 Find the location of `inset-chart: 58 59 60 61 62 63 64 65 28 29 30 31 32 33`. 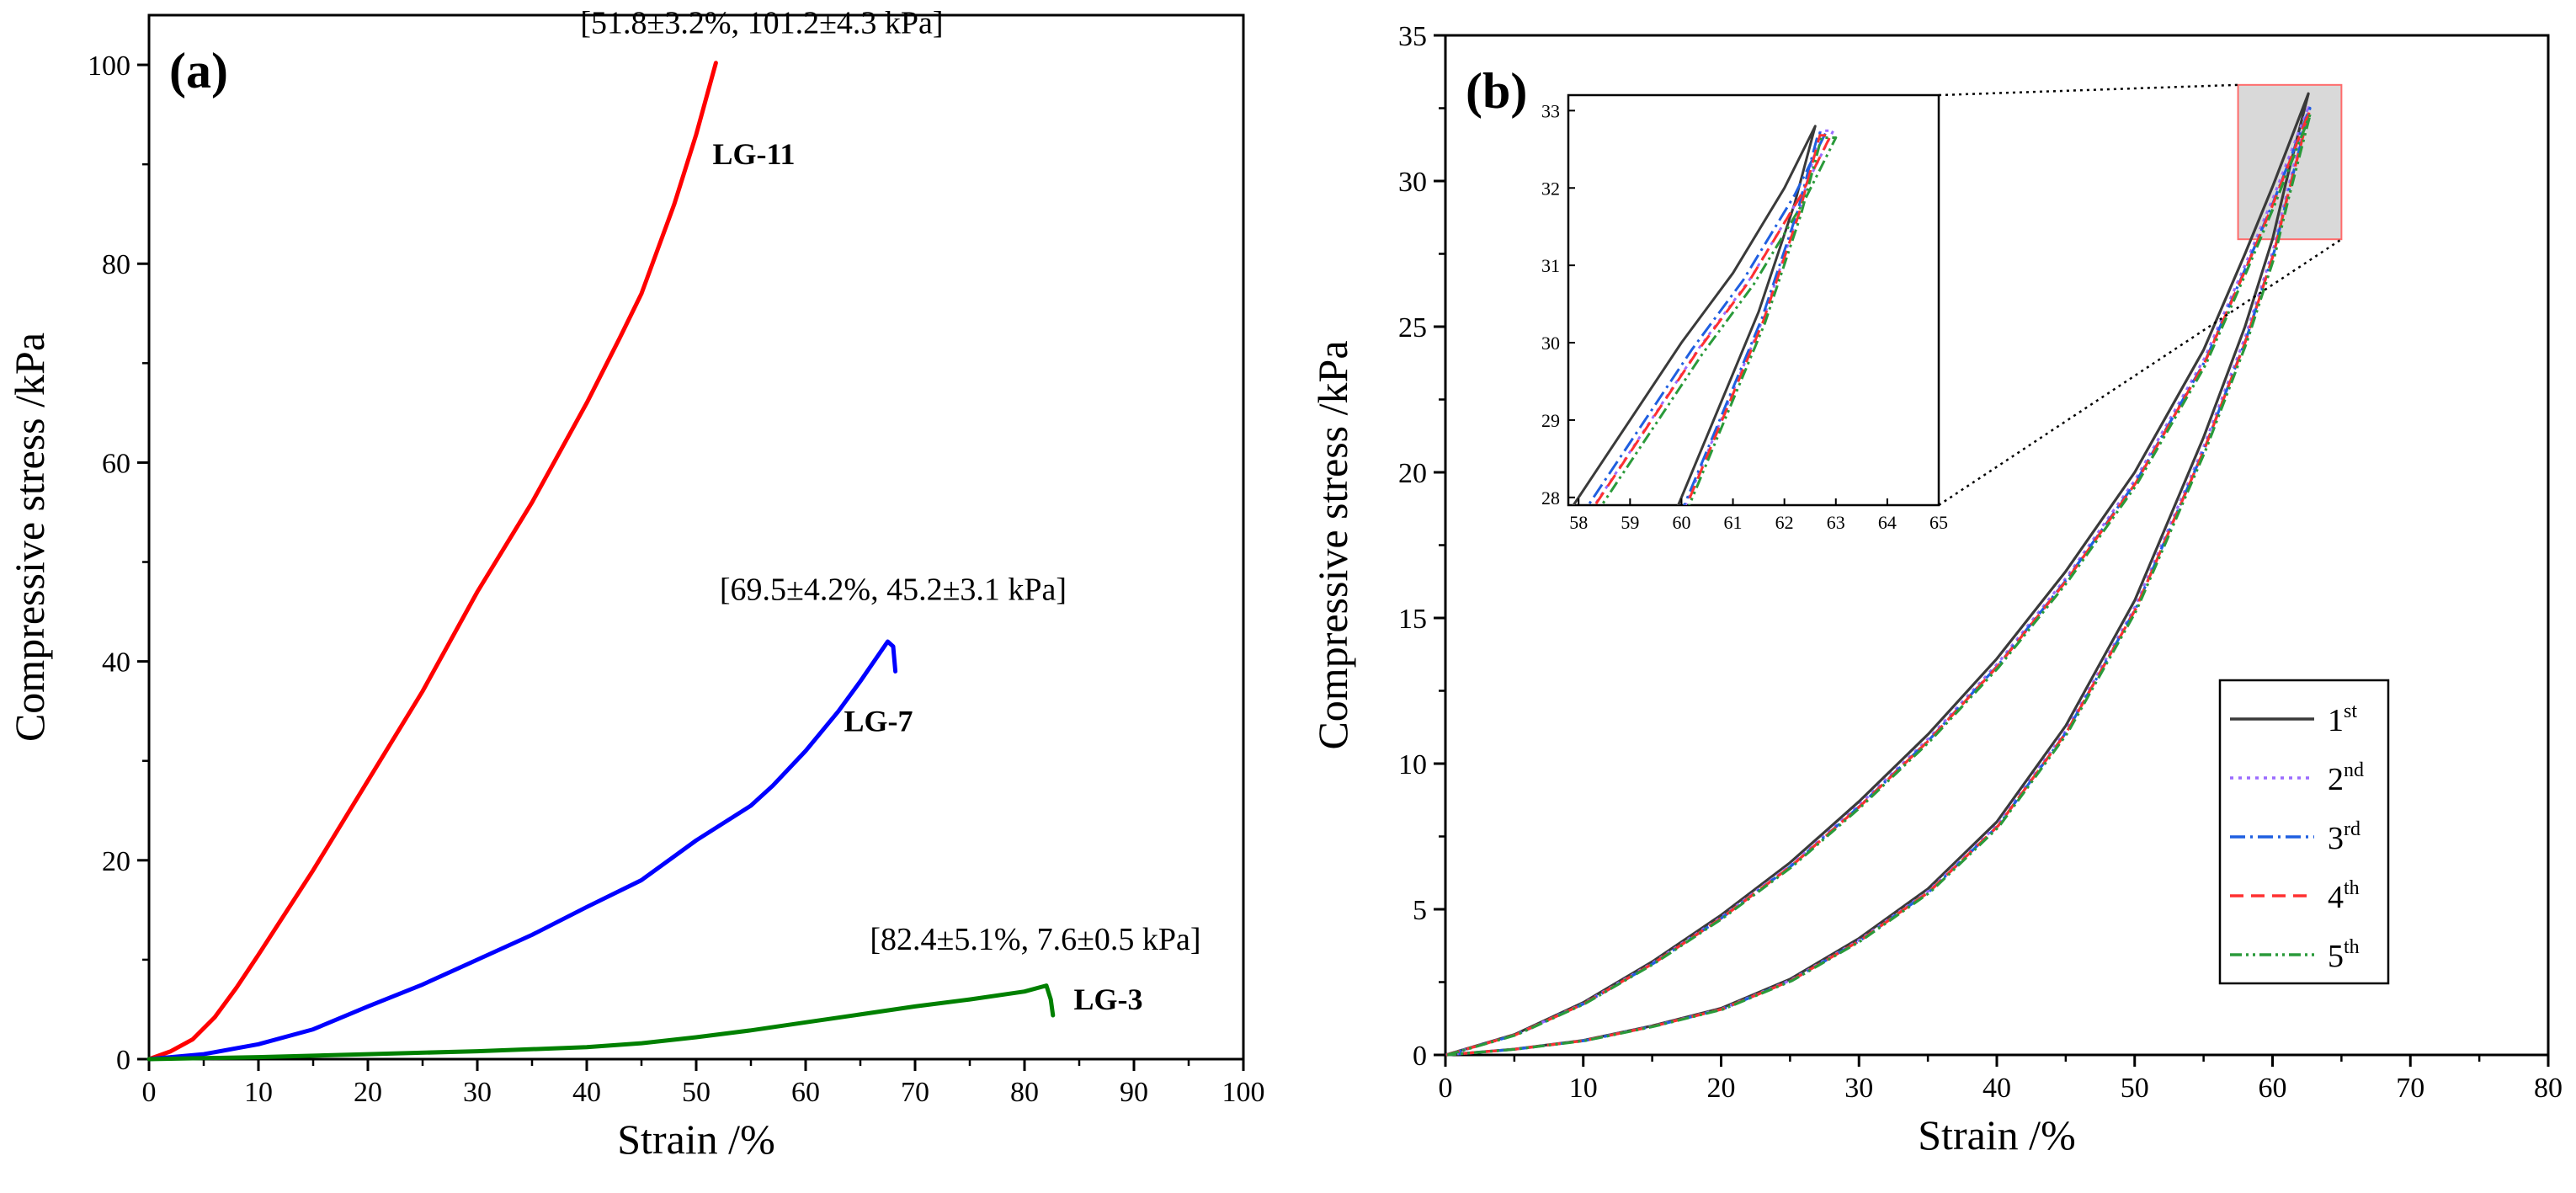

inset-chart: 58 59 60 61 62 63 64 65 28 29 30 31 32 33 is located at coordinates (1745, 313).